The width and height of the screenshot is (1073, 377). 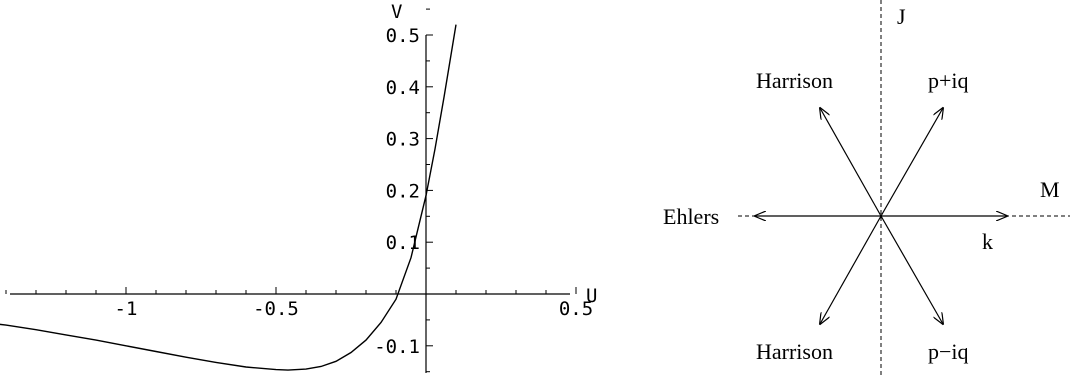 What do you see at coordinates (576, 309) in the screenshot?
I see `x-tick-label: 0.5` at bounding box center [576, 309].